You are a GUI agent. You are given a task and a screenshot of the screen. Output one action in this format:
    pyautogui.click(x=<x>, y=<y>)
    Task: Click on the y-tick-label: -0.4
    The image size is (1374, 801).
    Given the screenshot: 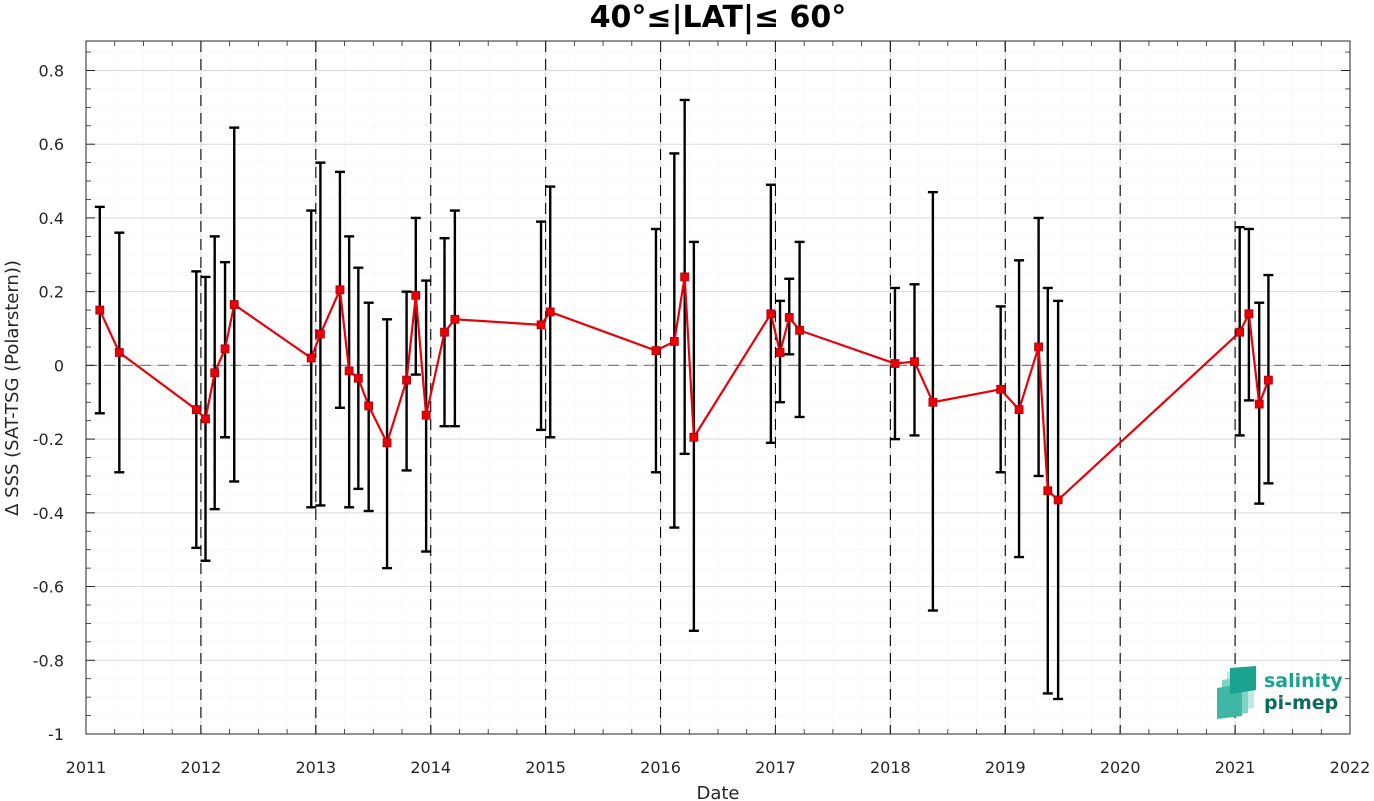 What is the action you would take?
    pyautogui.click(x=48, y=513)
    